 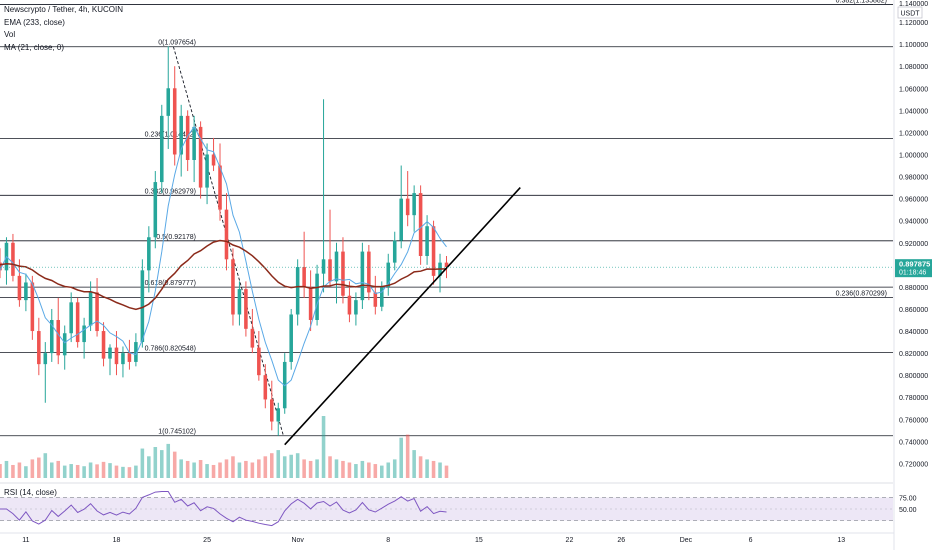 I want to click on symbol-title: Newscrypto / Tether, 4h, KUCOIN, so click(x=64, y=9).